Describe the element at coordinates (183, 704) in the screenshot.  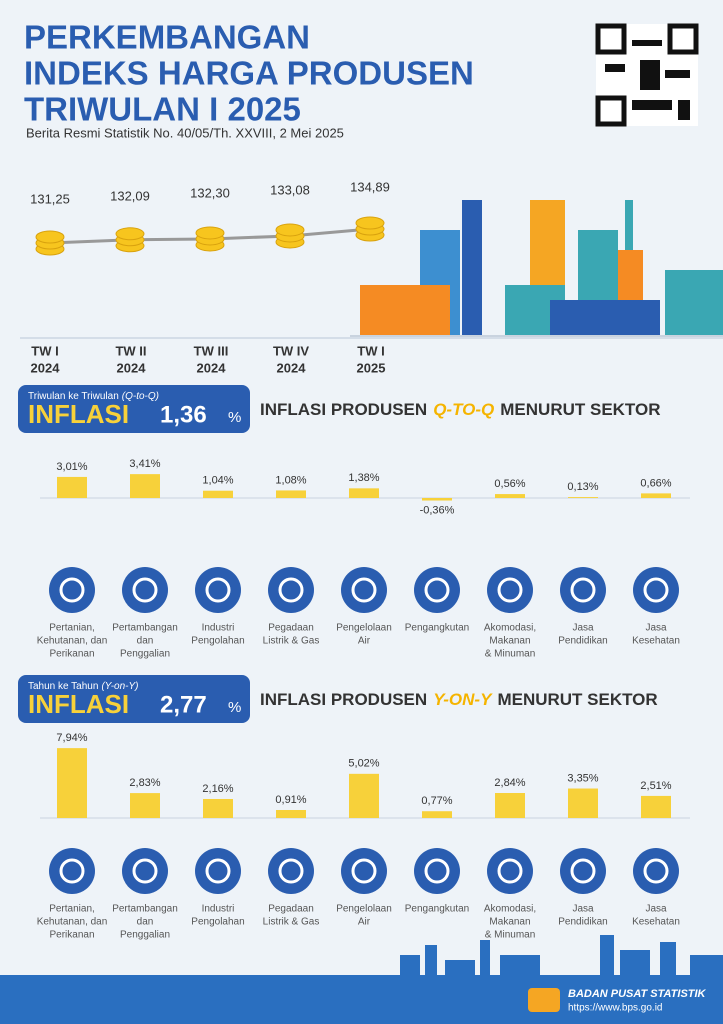
I see `box-value: 2,77` at that location.